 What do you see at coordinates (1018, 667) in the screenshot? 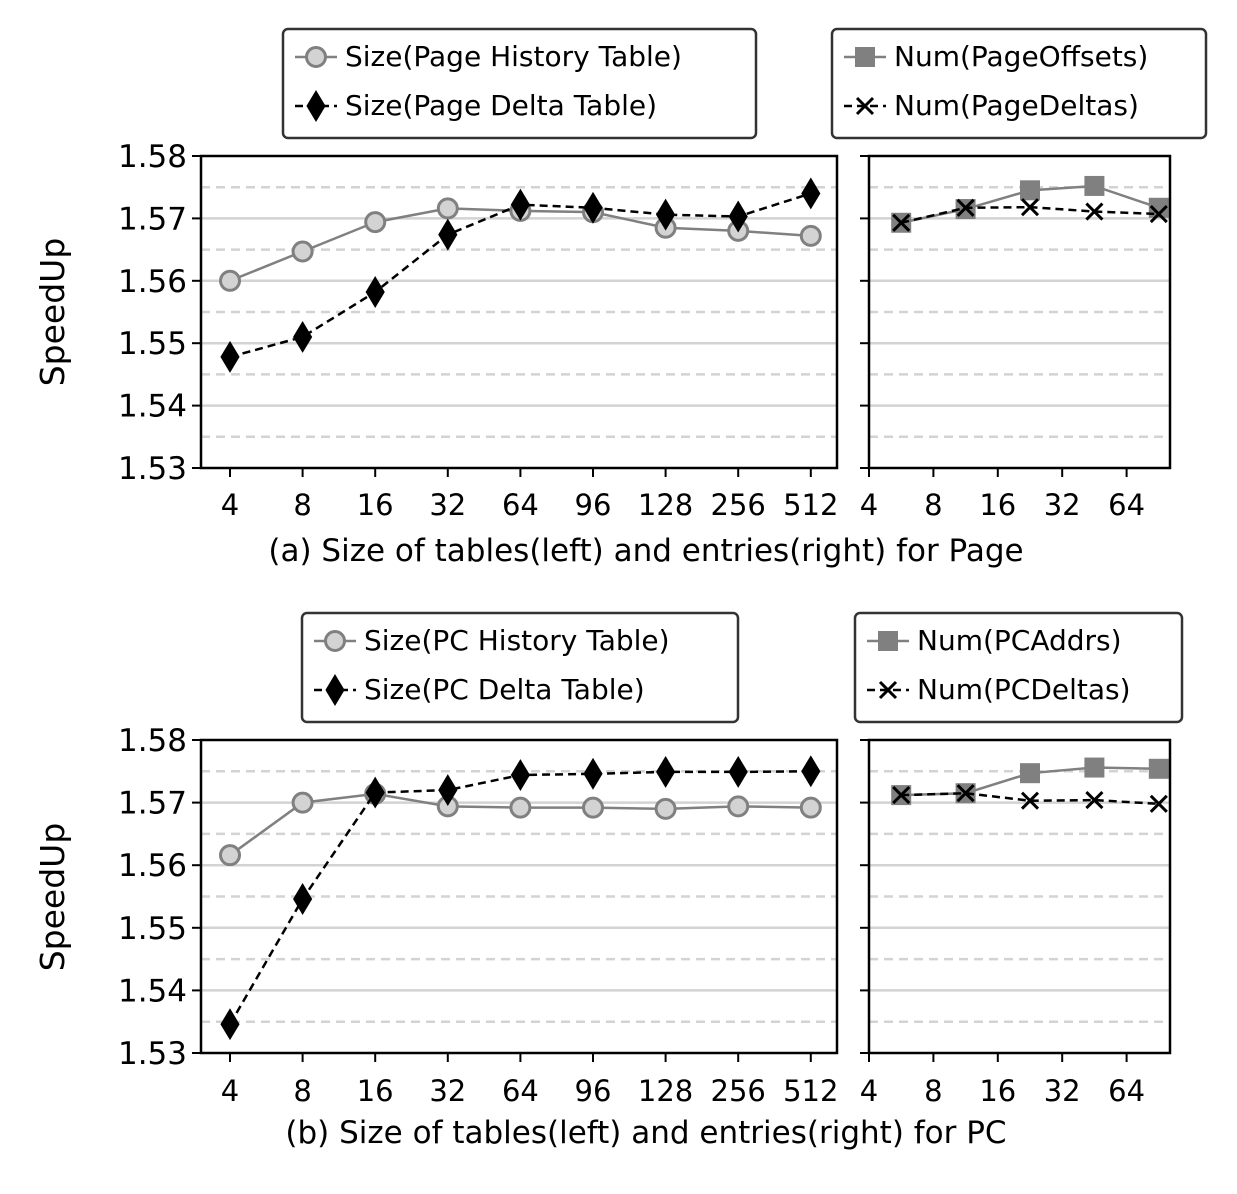
I see `legend-b-right: Num(PCAddrs) Num(PCDeltas)` at bounding box center [1018, 667].